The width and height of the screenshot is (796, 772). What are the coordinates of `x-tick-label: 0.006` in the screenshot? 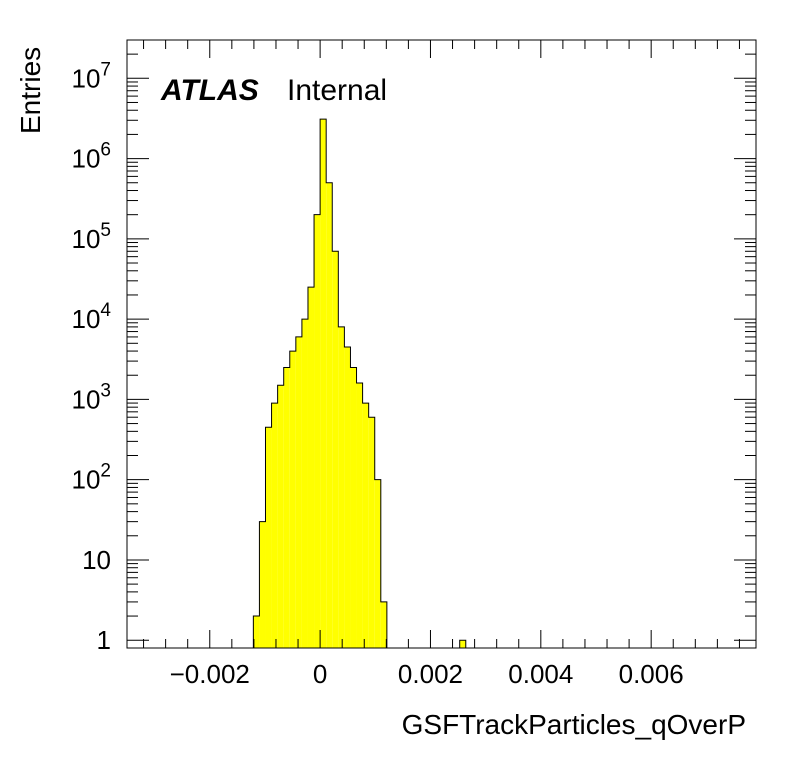 It's located at (651, 674).